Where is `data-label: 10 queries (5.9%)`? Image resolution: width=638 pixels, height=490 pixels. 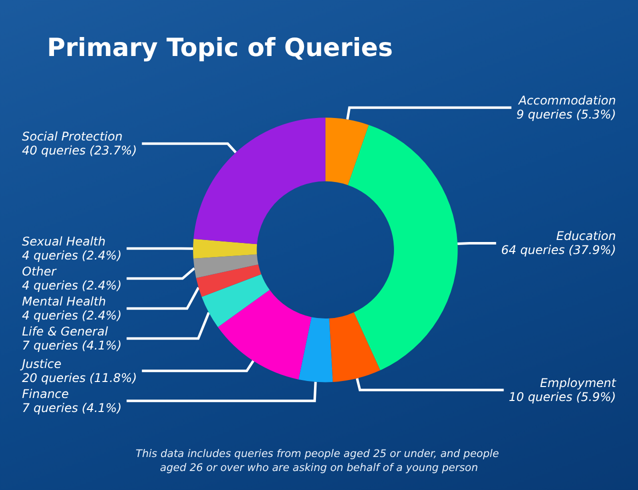
data-label: 10 queries (5.9%) is located at coordinates (562, 397).